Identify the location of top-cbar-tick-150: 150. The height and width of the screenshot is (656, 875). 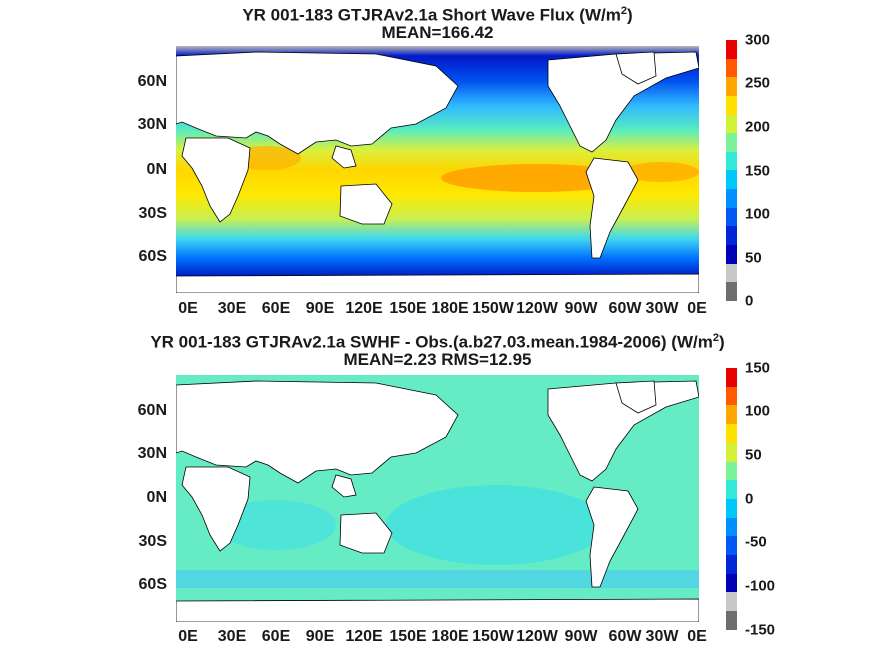
(758, 171).